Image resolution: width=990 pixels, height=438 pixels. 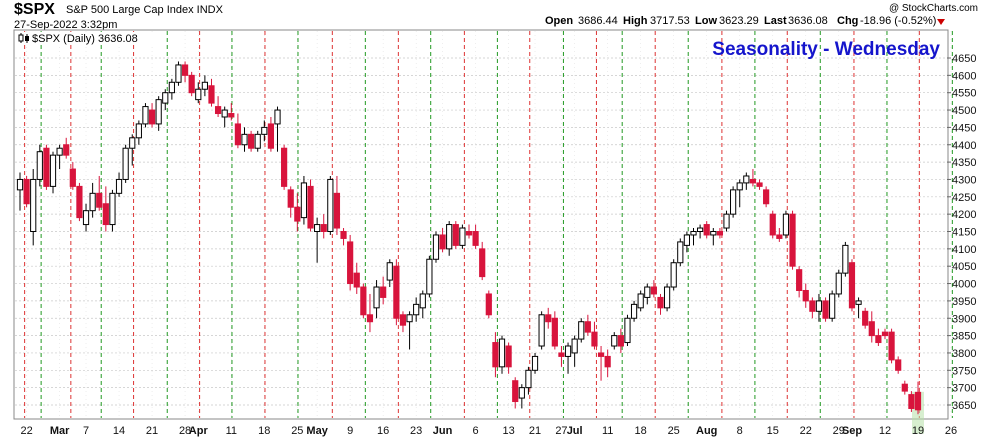 I want to click on x-tick-label: Jul, so click(x=575, y=431).